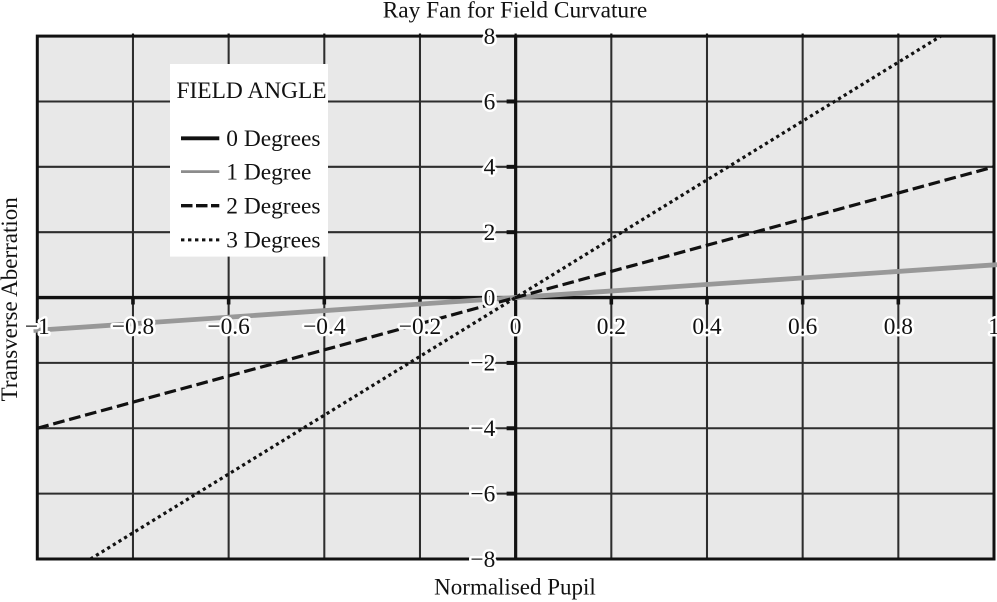 The image size is (997, 602). I want to click on svg-text: 3 Degrees, so click(273, 241).